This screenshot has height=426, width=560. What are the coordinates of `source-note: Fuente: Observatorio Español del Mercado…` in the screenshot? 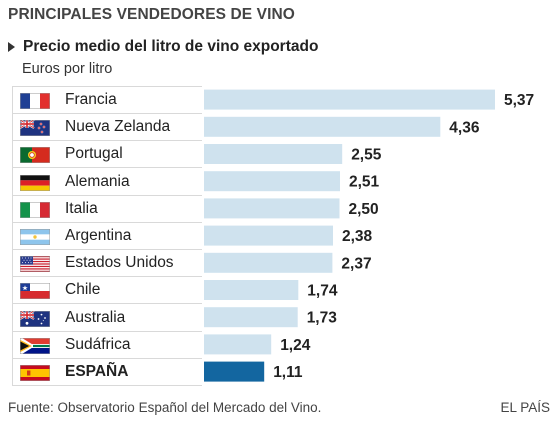 It's located at (165, 407).